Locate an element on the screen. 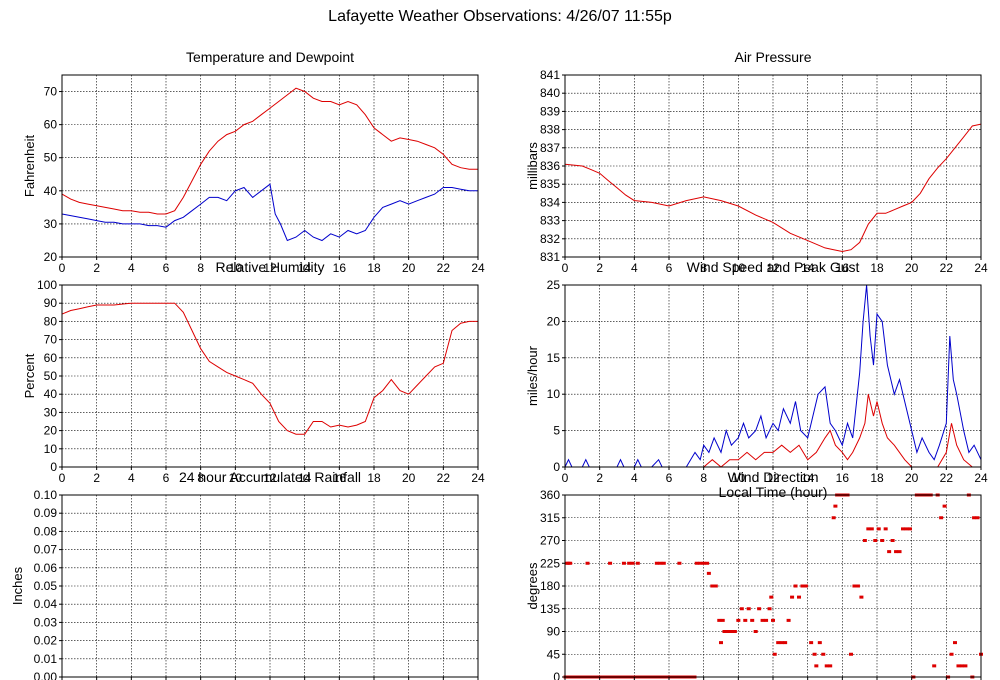 The width and height of the screenshot is (1000, 680). chart-title: 24 hour Accumulated Rainfall is located at coordinates (270, 477).